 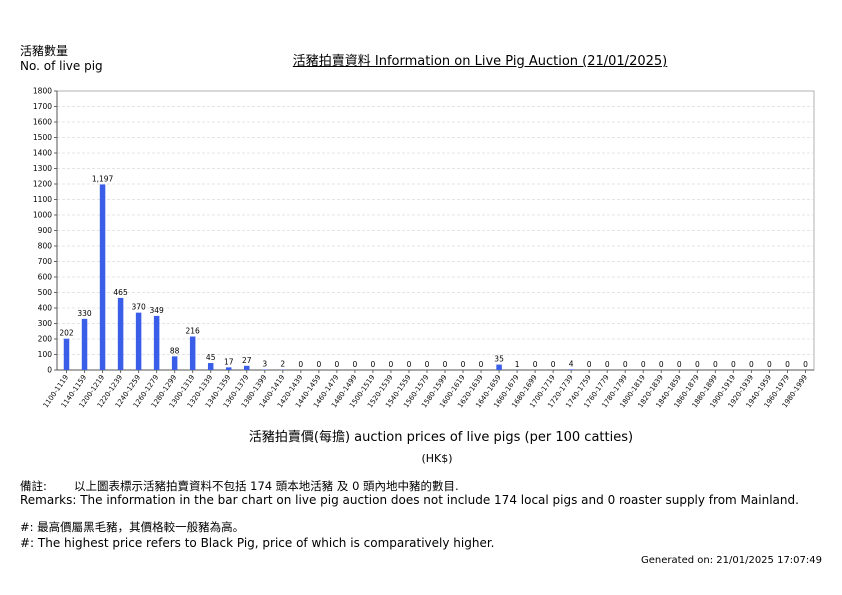 What do you see at coordinates (45, 339) in the screenshot?
I see `y-tick-label: 200` at bounding box center [45, 339].